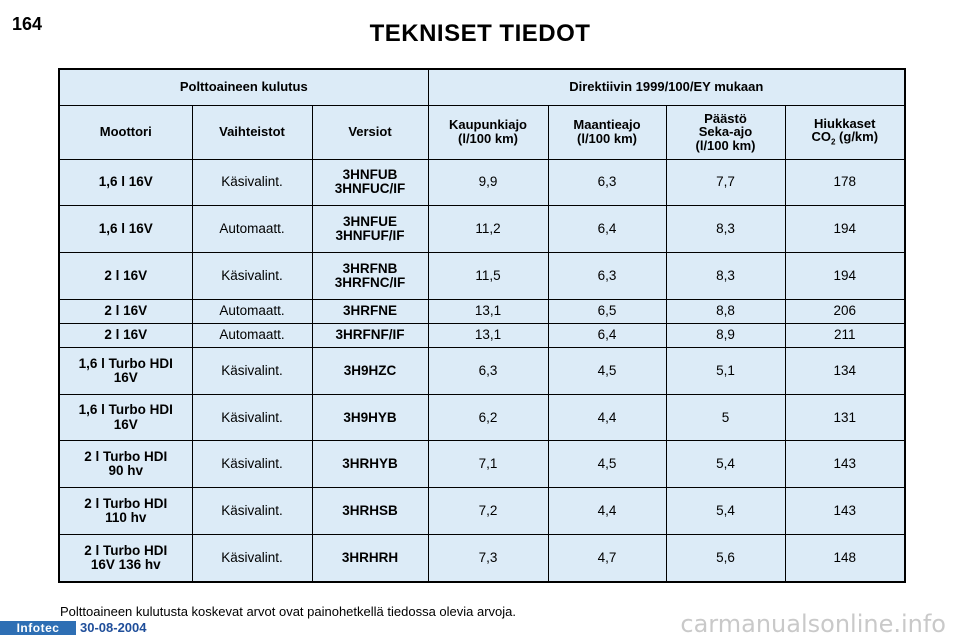  What do you see at coordinates (369, 221) in the screenshot?
I see `cell-versions-line: 3HNFUE` at bounding box center [369, 221].